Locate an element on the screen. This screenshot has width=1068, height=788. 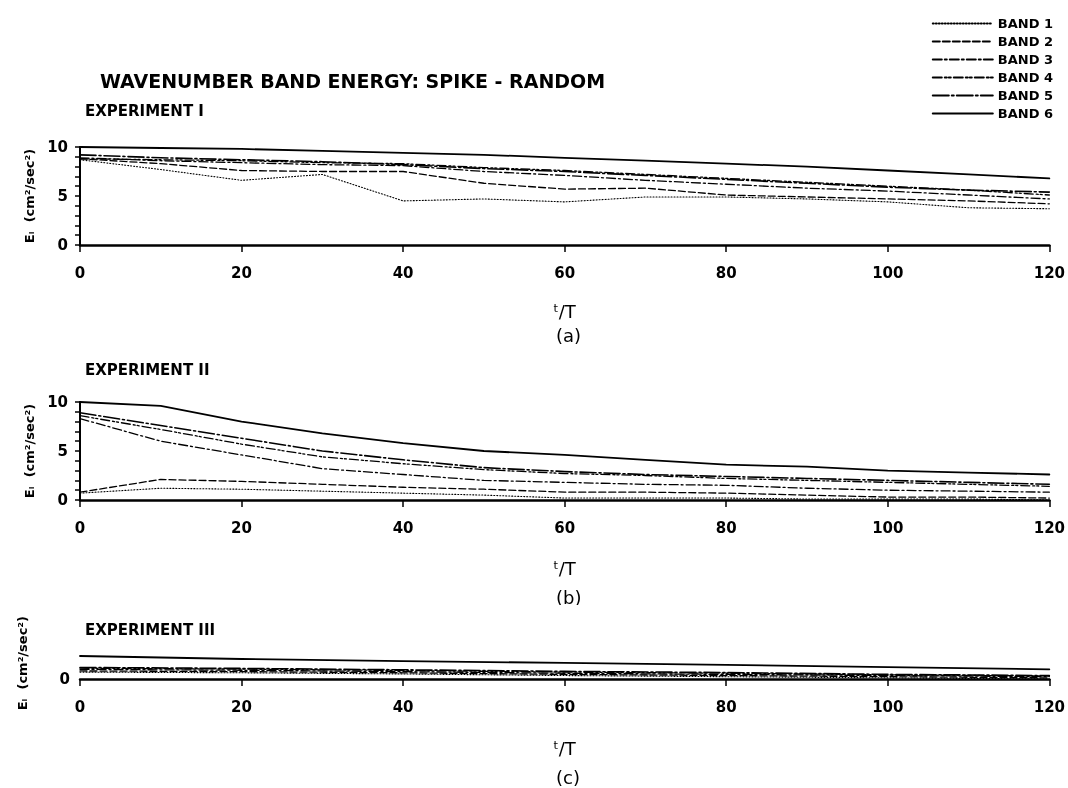
chart-subtitle: EXPERIMENT II is located at coordinates (147, 369).